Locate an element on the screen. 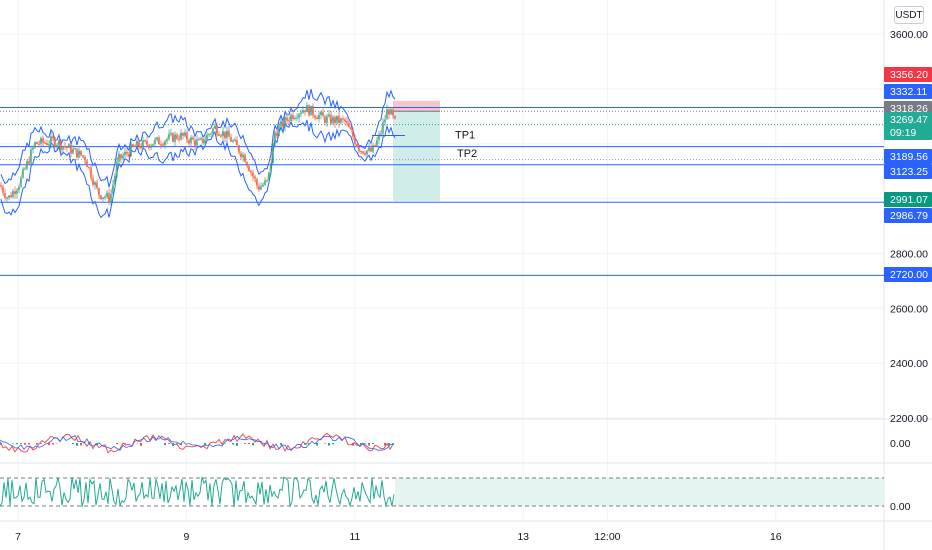 This screenshot has width=932, height=550. price-tick-label: 3600.00 is located at coordinates (909, 35).